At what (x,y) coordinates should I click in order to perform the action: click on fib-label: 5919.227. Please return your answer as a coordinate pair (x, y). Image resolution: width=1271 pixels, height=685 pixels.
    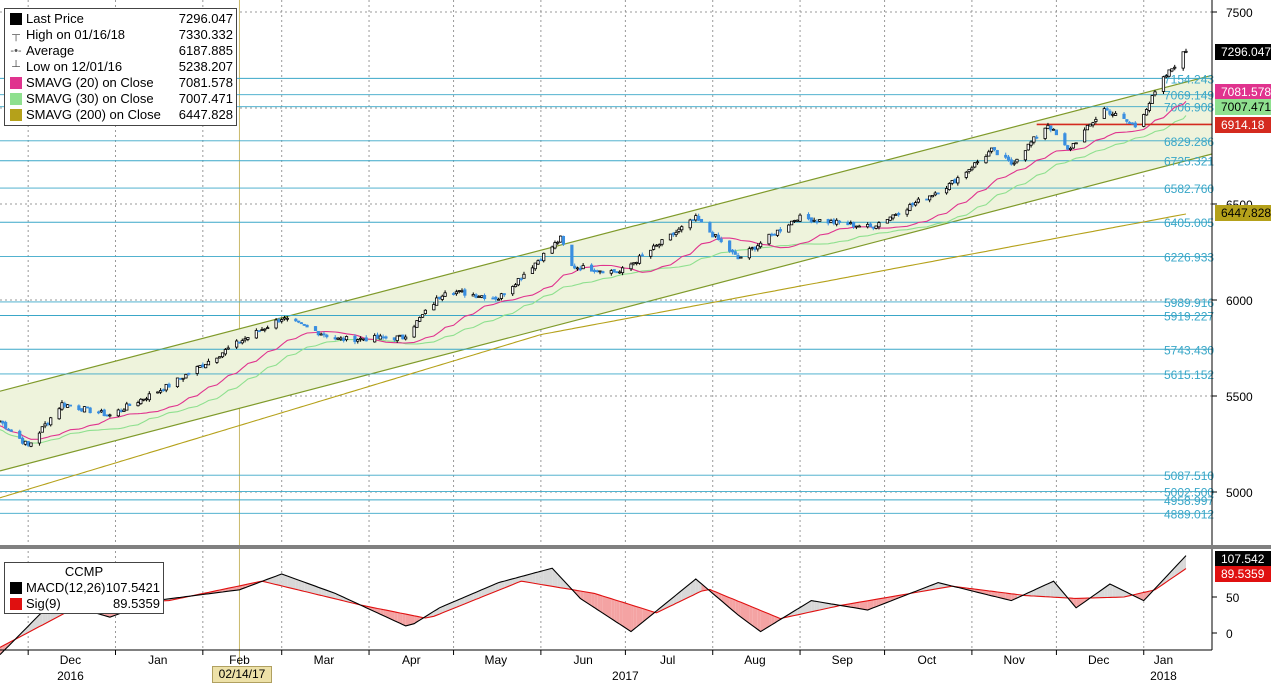
    Looking at the image, I should click on (1189, 317).